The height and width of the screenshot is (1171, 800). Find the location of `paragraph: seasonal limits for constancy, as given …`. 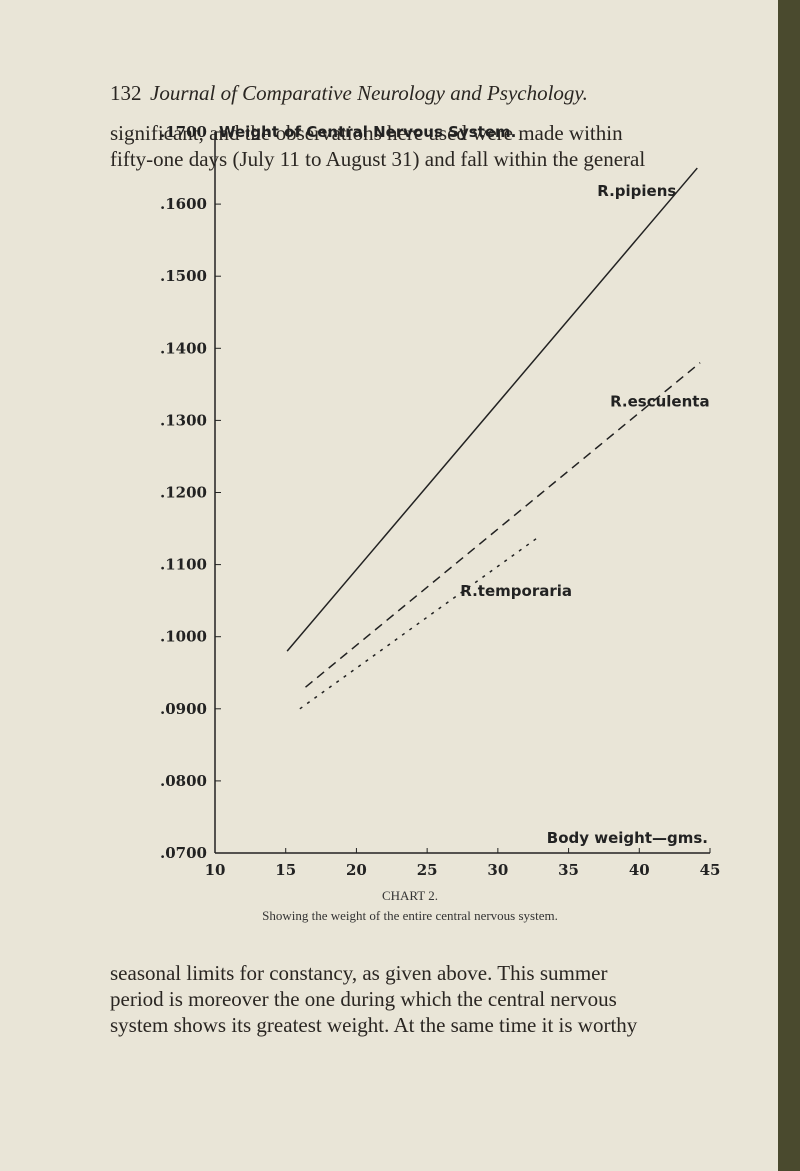

paragraph: seasonal limits for constancy, as given … is located at coordinates (374, 999).